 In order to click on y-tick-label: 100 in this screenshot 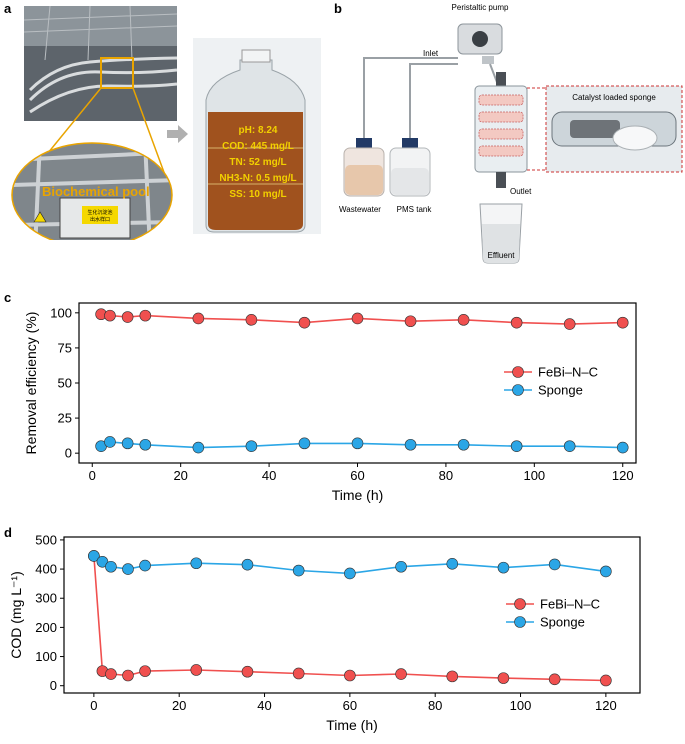, I will do `click(46, 656)`.